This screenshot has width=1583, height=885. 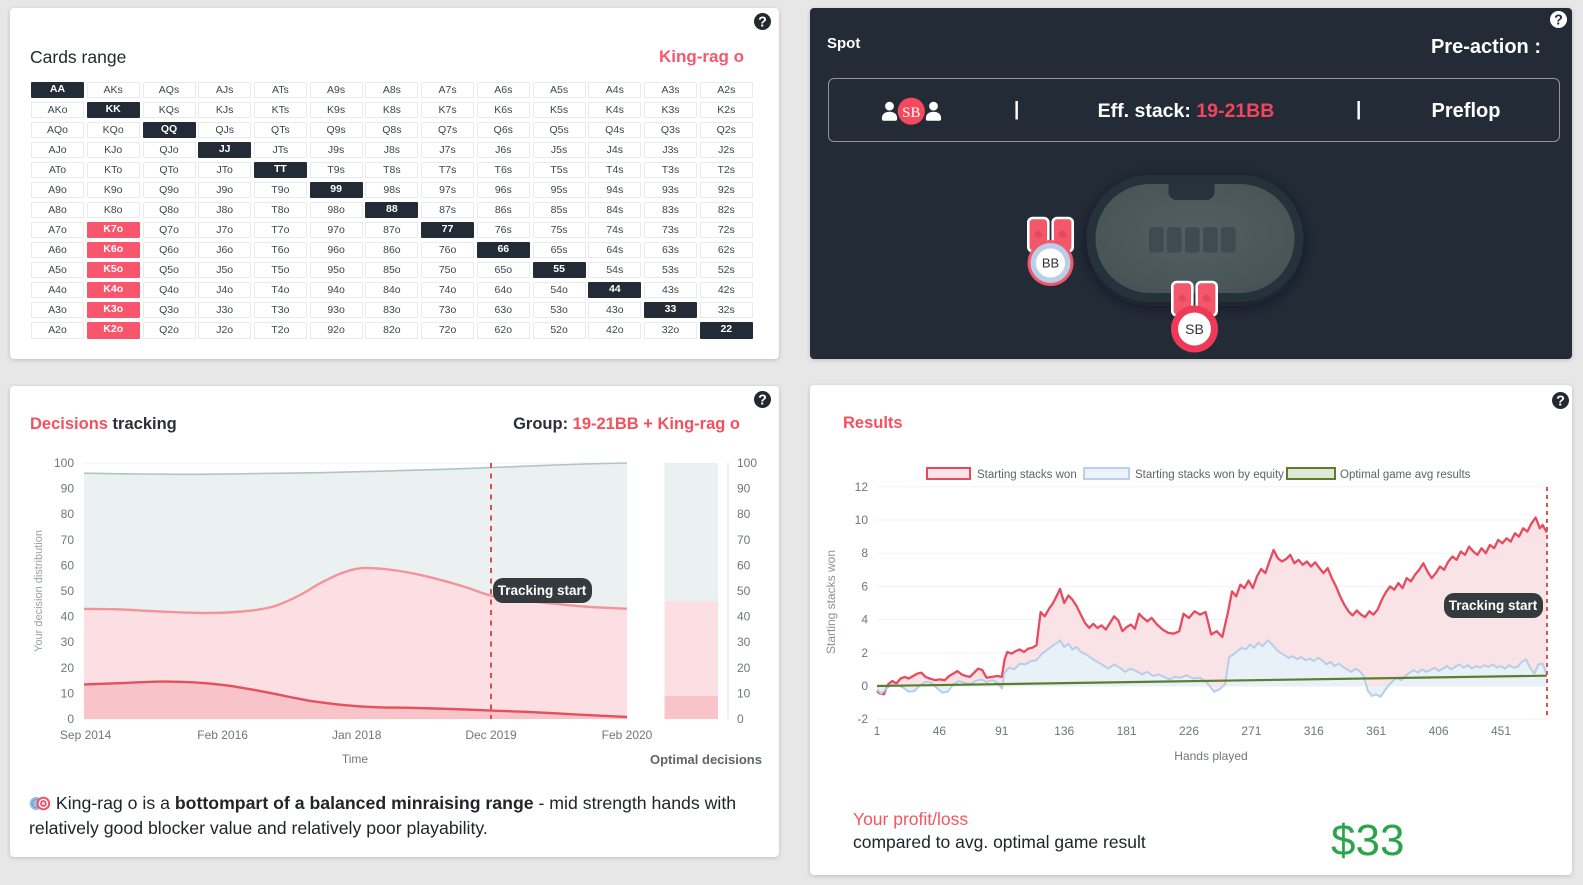 What do you see at coordinates (1439, 731) in the screenshot?
I see `svg-text: 406` at bounding box center [1439, 731].